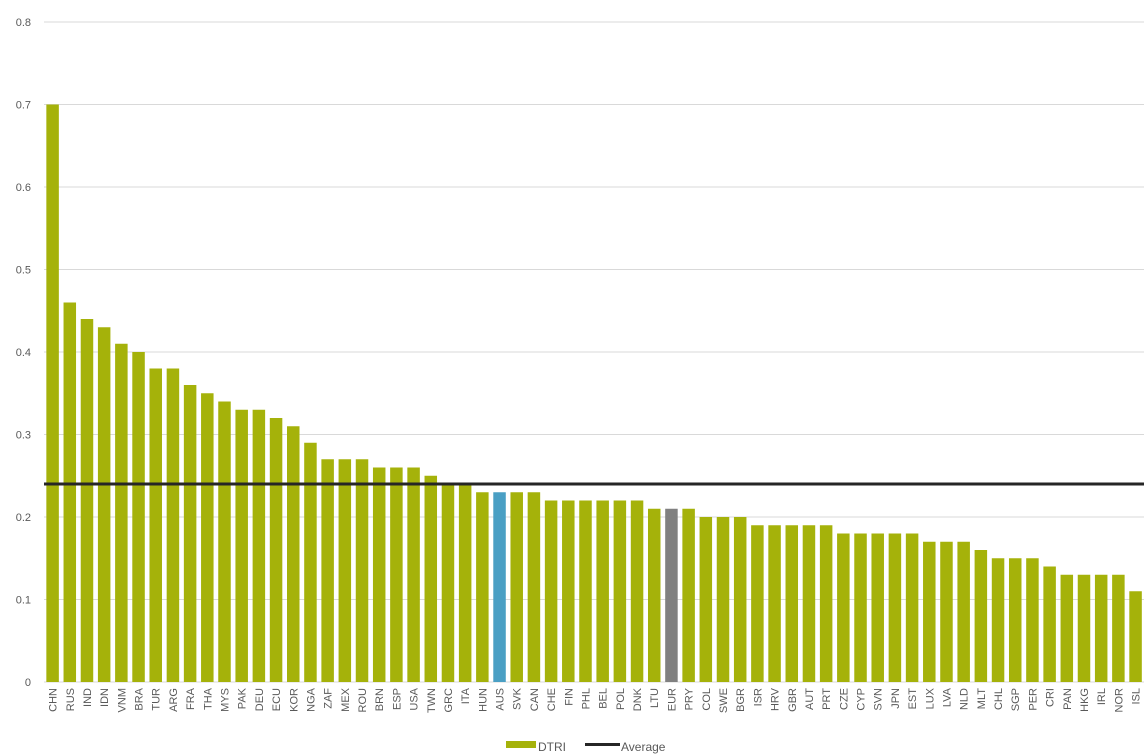 The height and width of the screenshot is (754, 1144). What do you see at coordinates (87, 500) in the screenshot?
I see `bar-ind` at bounding box center [87, 500].